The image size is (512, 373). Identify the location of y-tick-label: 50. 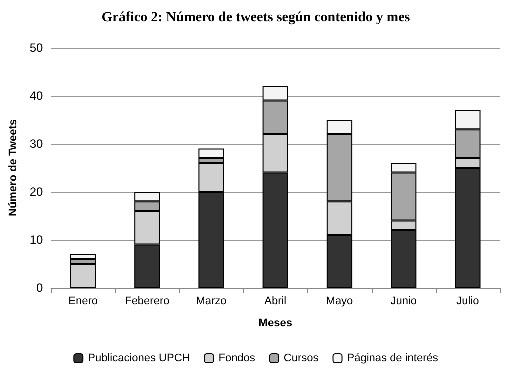
(37, 48).